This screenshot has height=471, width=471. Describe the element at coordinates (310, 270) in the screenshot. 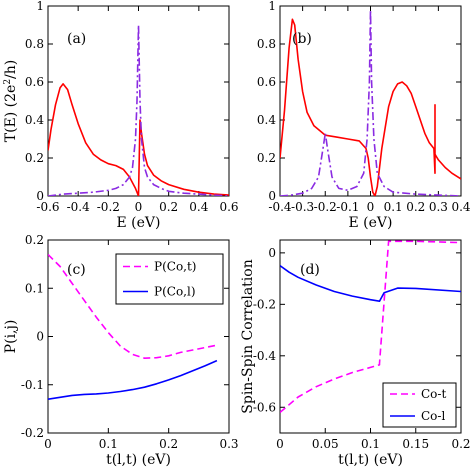

I see `panel-label: (d)` at that location.